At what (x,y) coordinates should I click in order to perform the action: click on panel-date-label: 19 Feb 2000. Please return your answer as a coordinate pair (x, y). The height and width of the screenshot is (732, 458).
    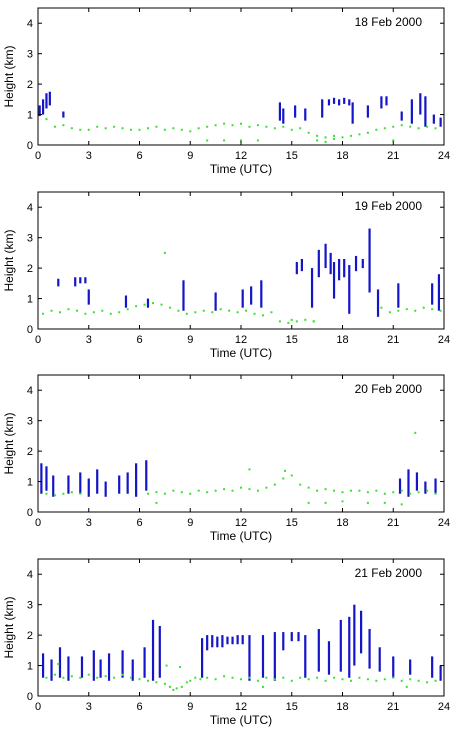
    Looking at the image, I should click on (389, 206).